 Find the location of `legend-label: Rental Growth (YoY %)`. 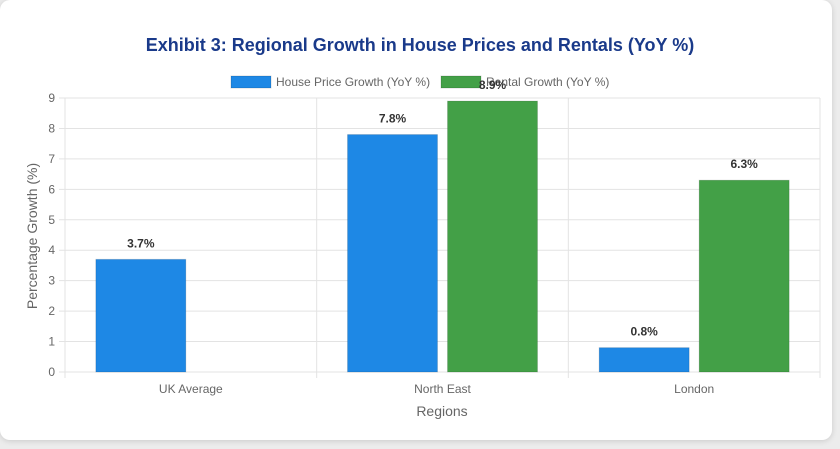

legend-label: Rental Growth (YoY %) is located at coordinates (547, 82).